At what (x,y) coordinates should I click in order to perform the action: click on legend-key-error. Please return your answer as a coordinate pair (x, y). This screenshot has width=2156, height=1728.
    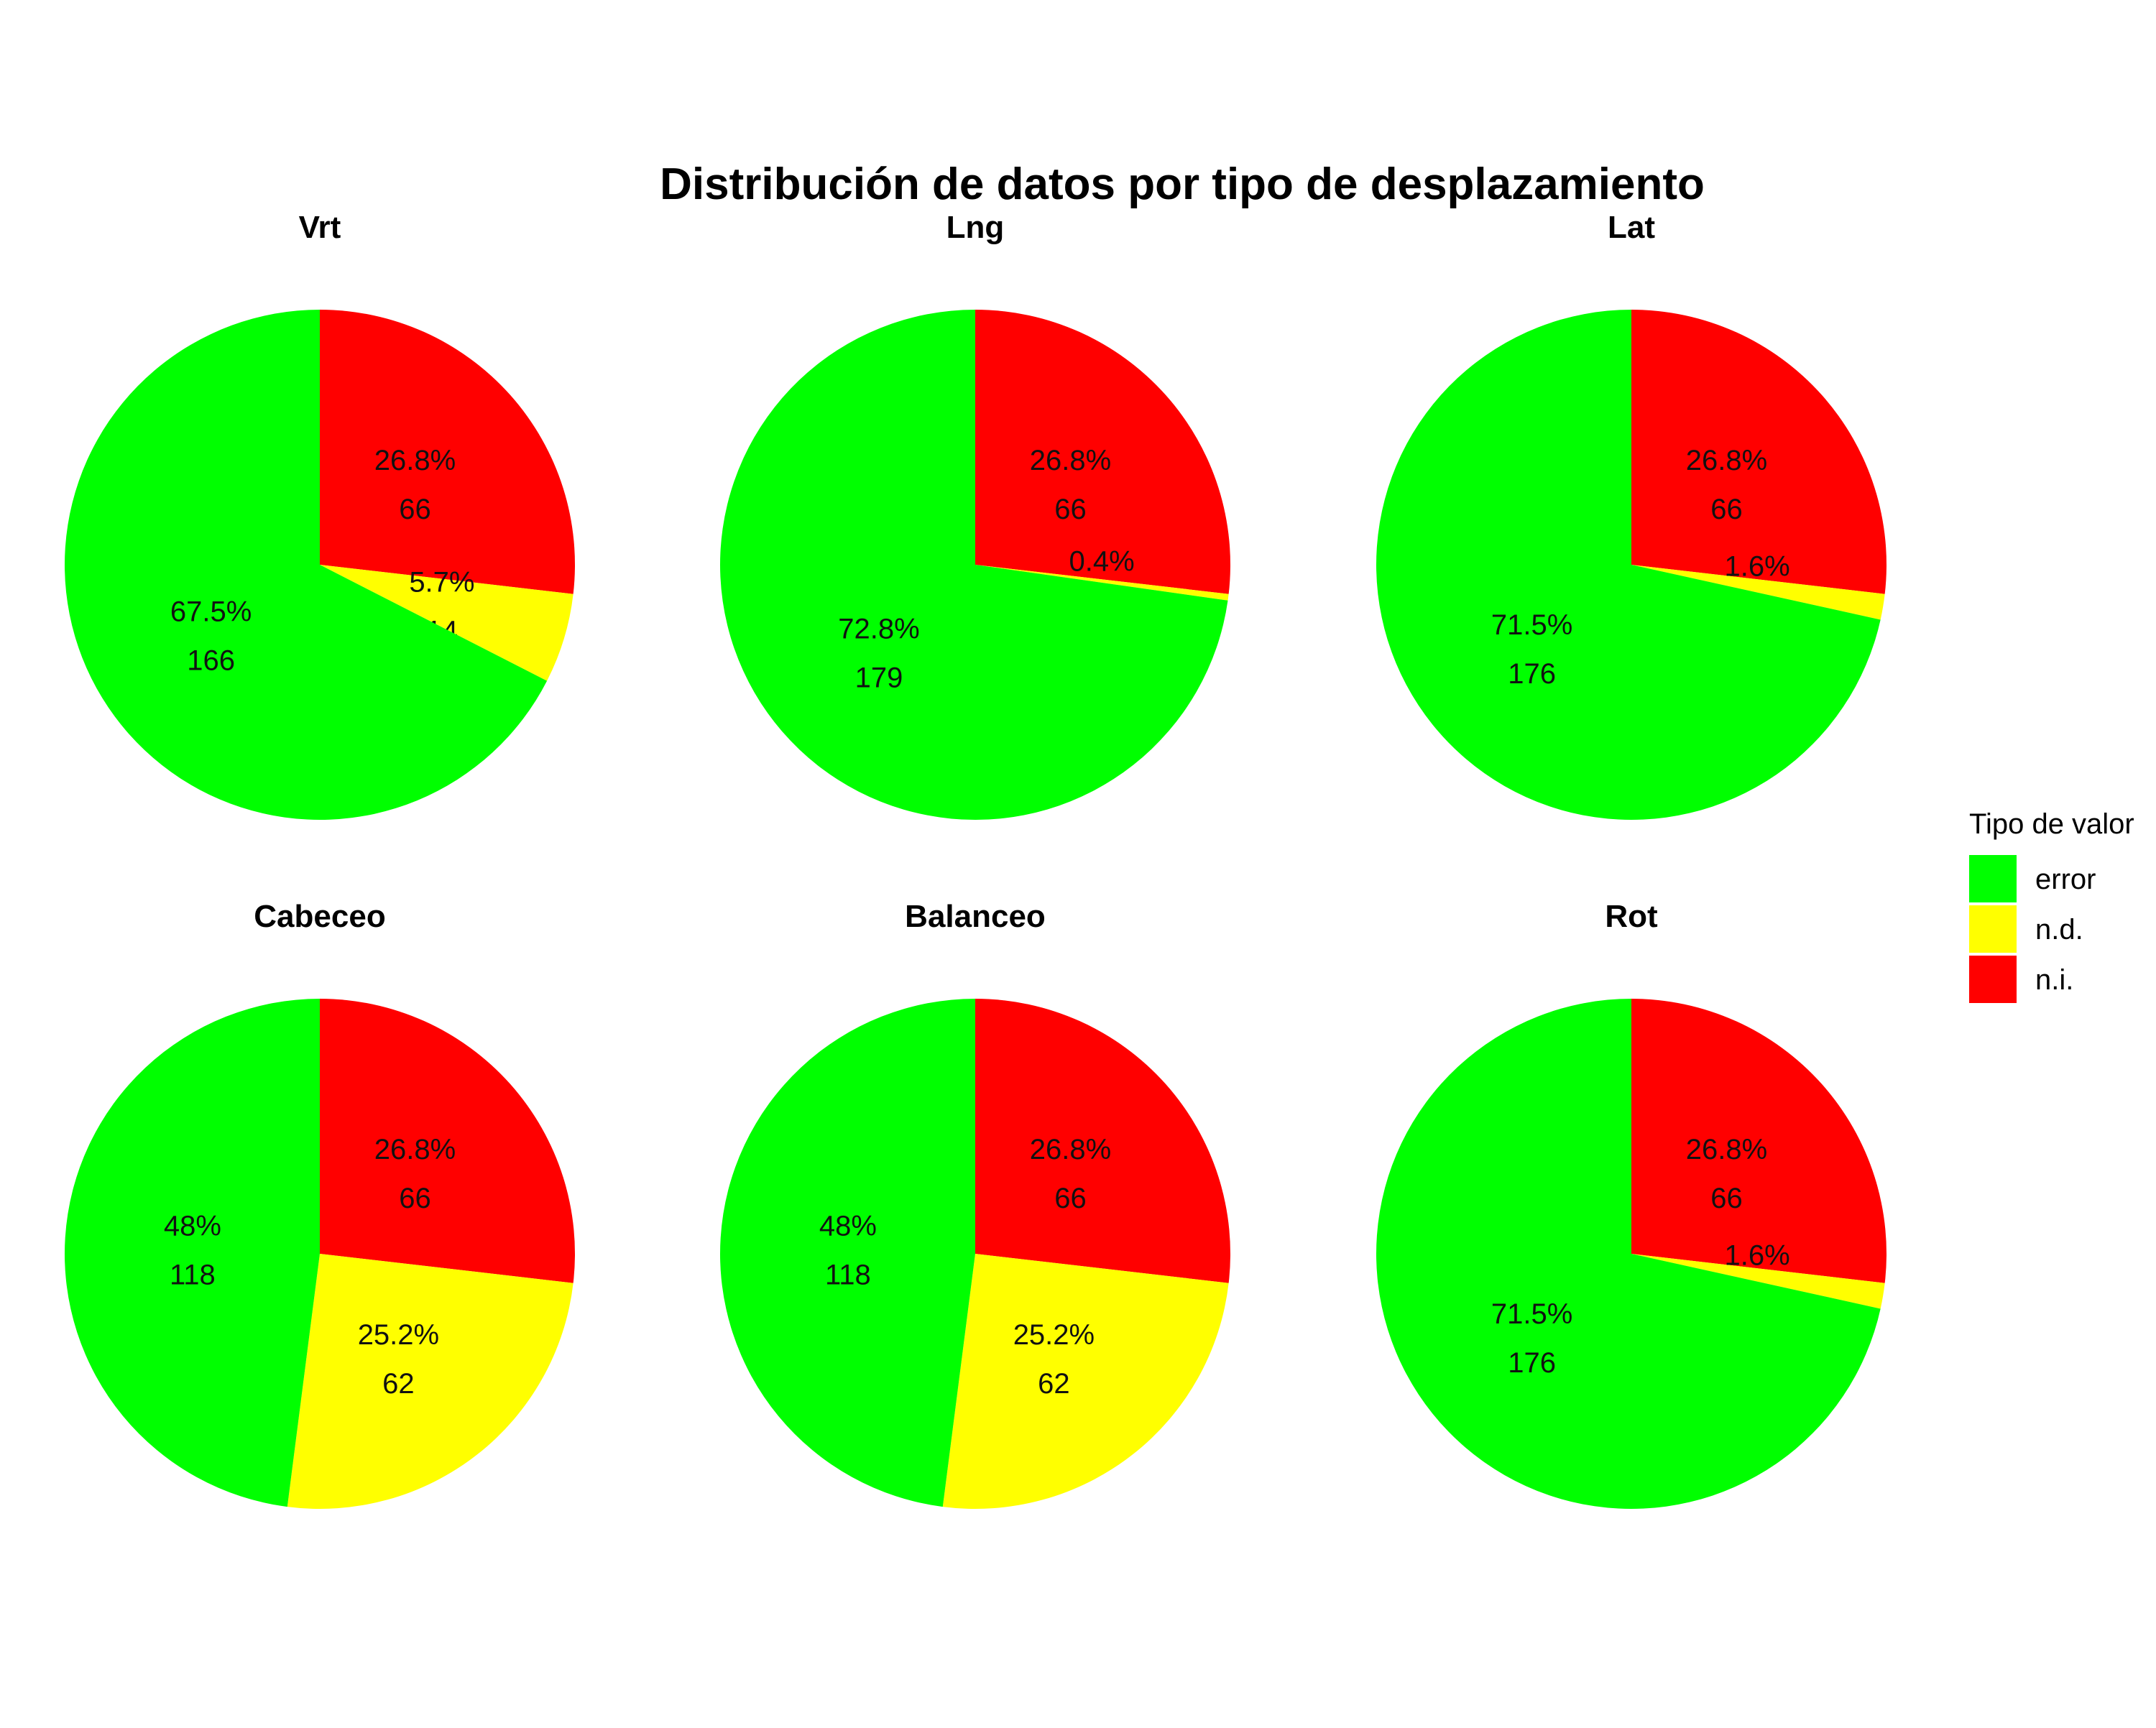
    Looking at the image, I should click on (1993, 878).